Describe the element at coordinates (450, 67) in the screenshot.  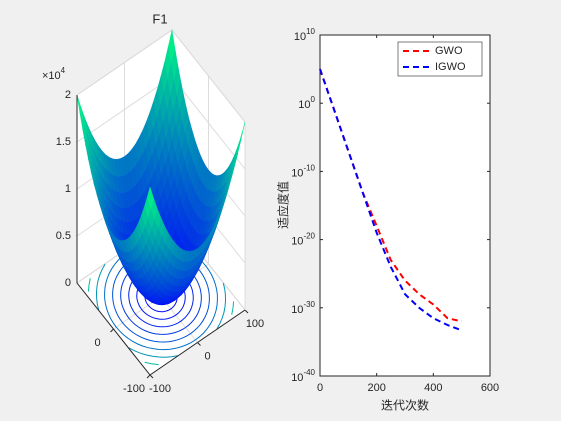
I see `legend-label: IGWO` at that location.